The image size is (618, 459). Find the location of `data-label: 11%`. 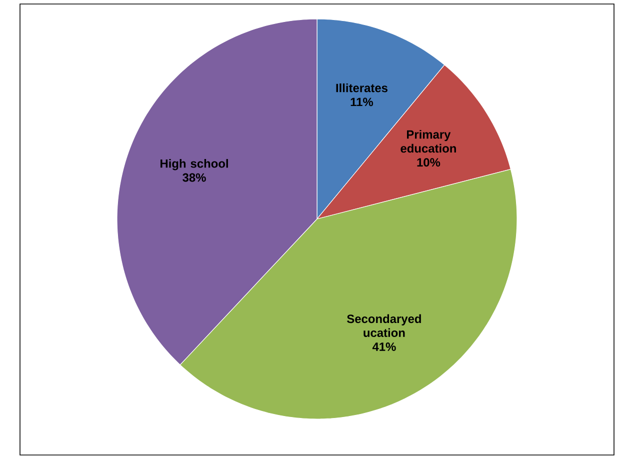

data-label: 11% is located at coordinates (362, 102).